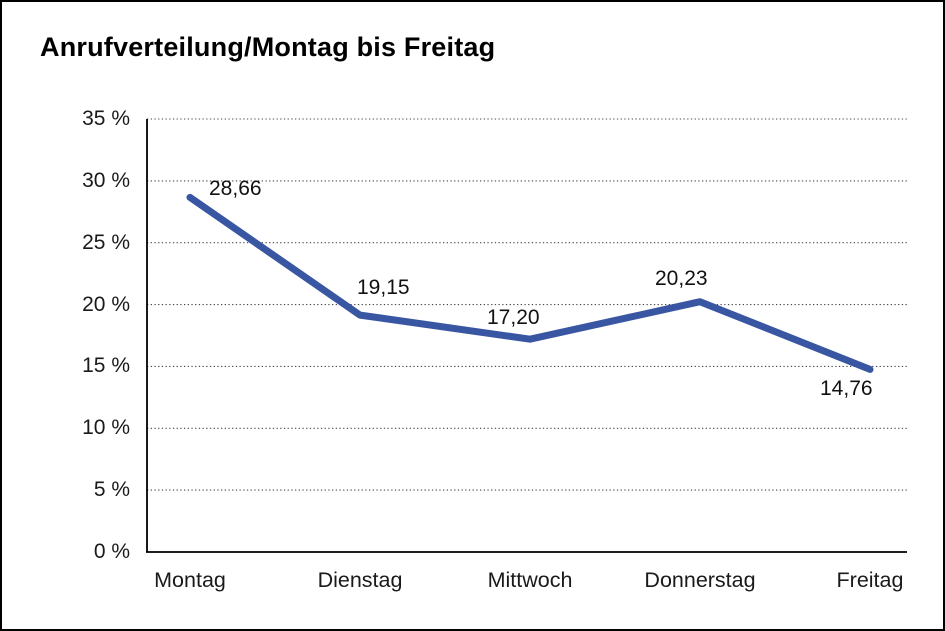 The image size is (945, 631). I want to click on y-tick-label-20: 20 %, so click(106, 304).